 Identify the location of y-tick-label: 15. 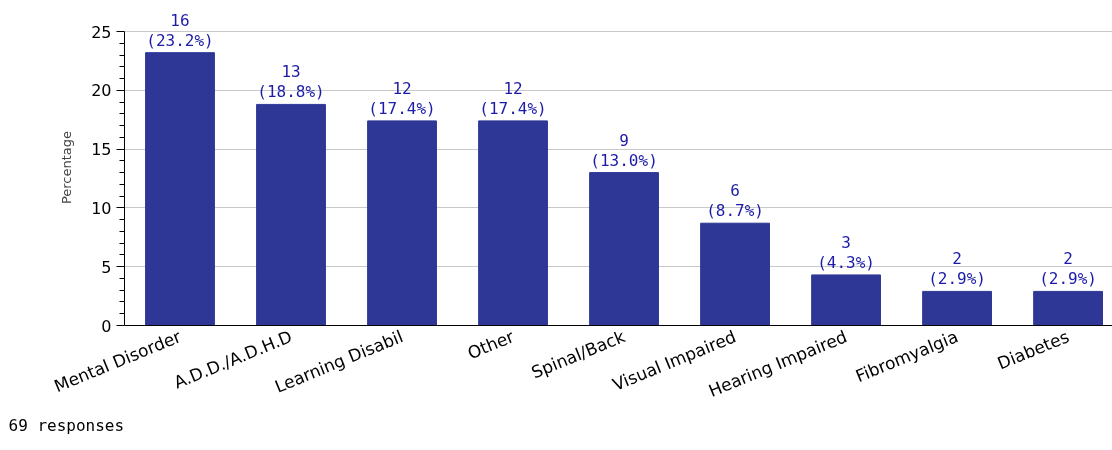
(101, 150).